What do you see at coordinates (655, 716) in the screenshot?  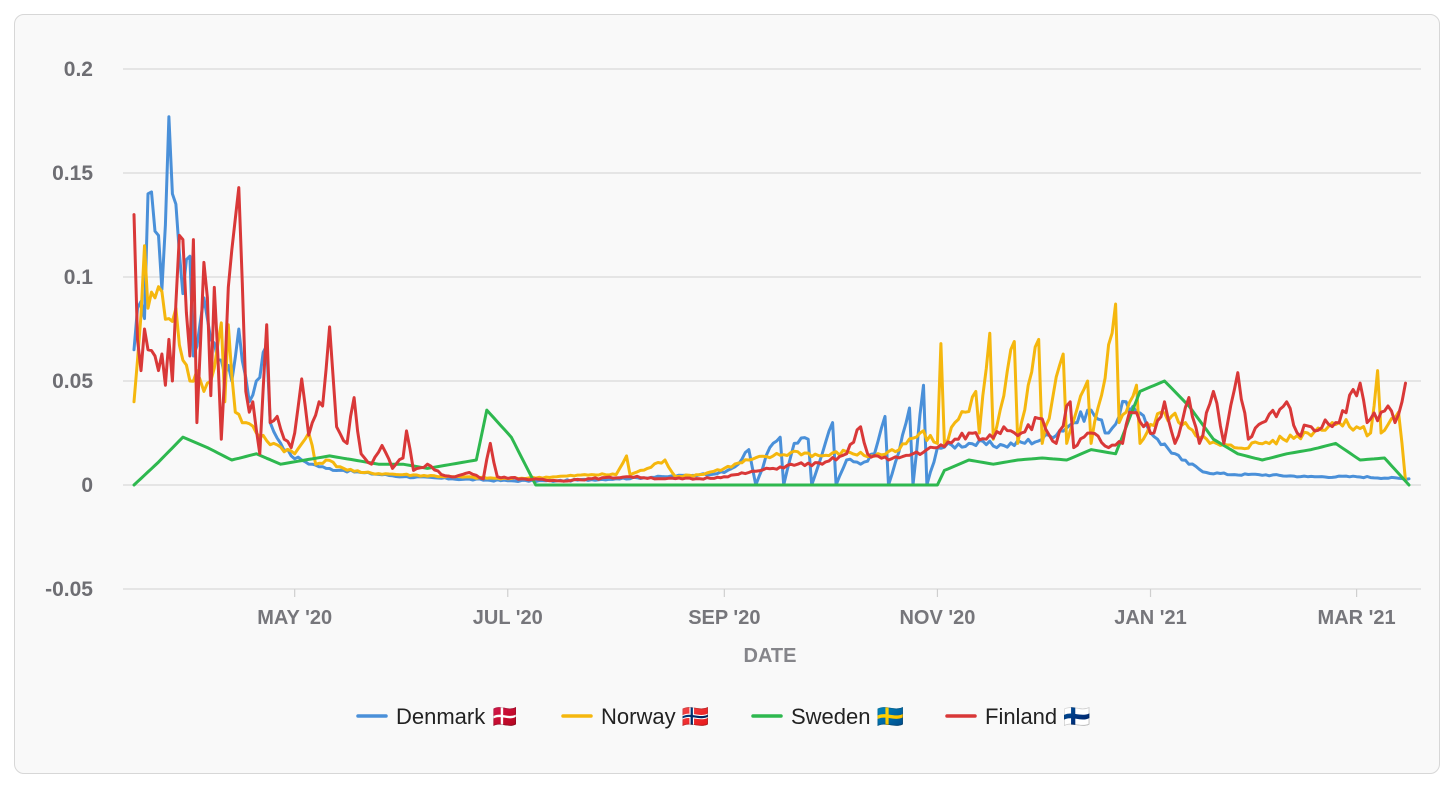 I see `legend-label-norway: Norway 🇳🇴` at bounding box center [655, 716].